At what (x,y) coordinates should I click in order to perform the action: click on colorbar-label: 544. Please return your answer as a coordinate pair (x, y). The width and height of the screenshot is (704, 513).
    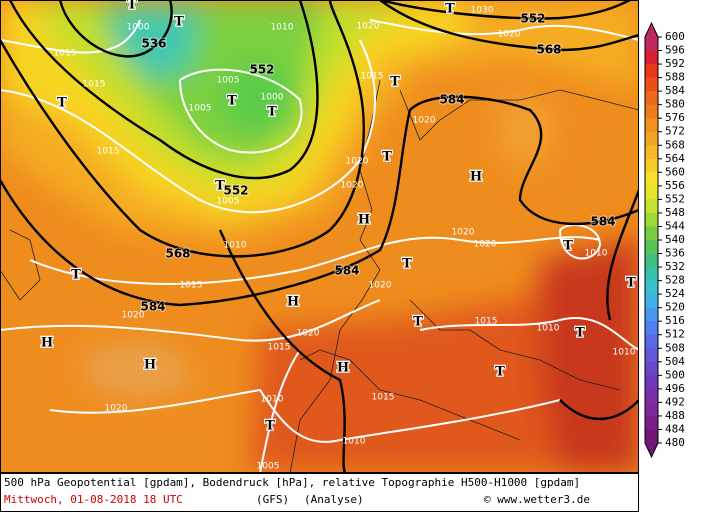
    Looking at the image, I should click on (675, 225).